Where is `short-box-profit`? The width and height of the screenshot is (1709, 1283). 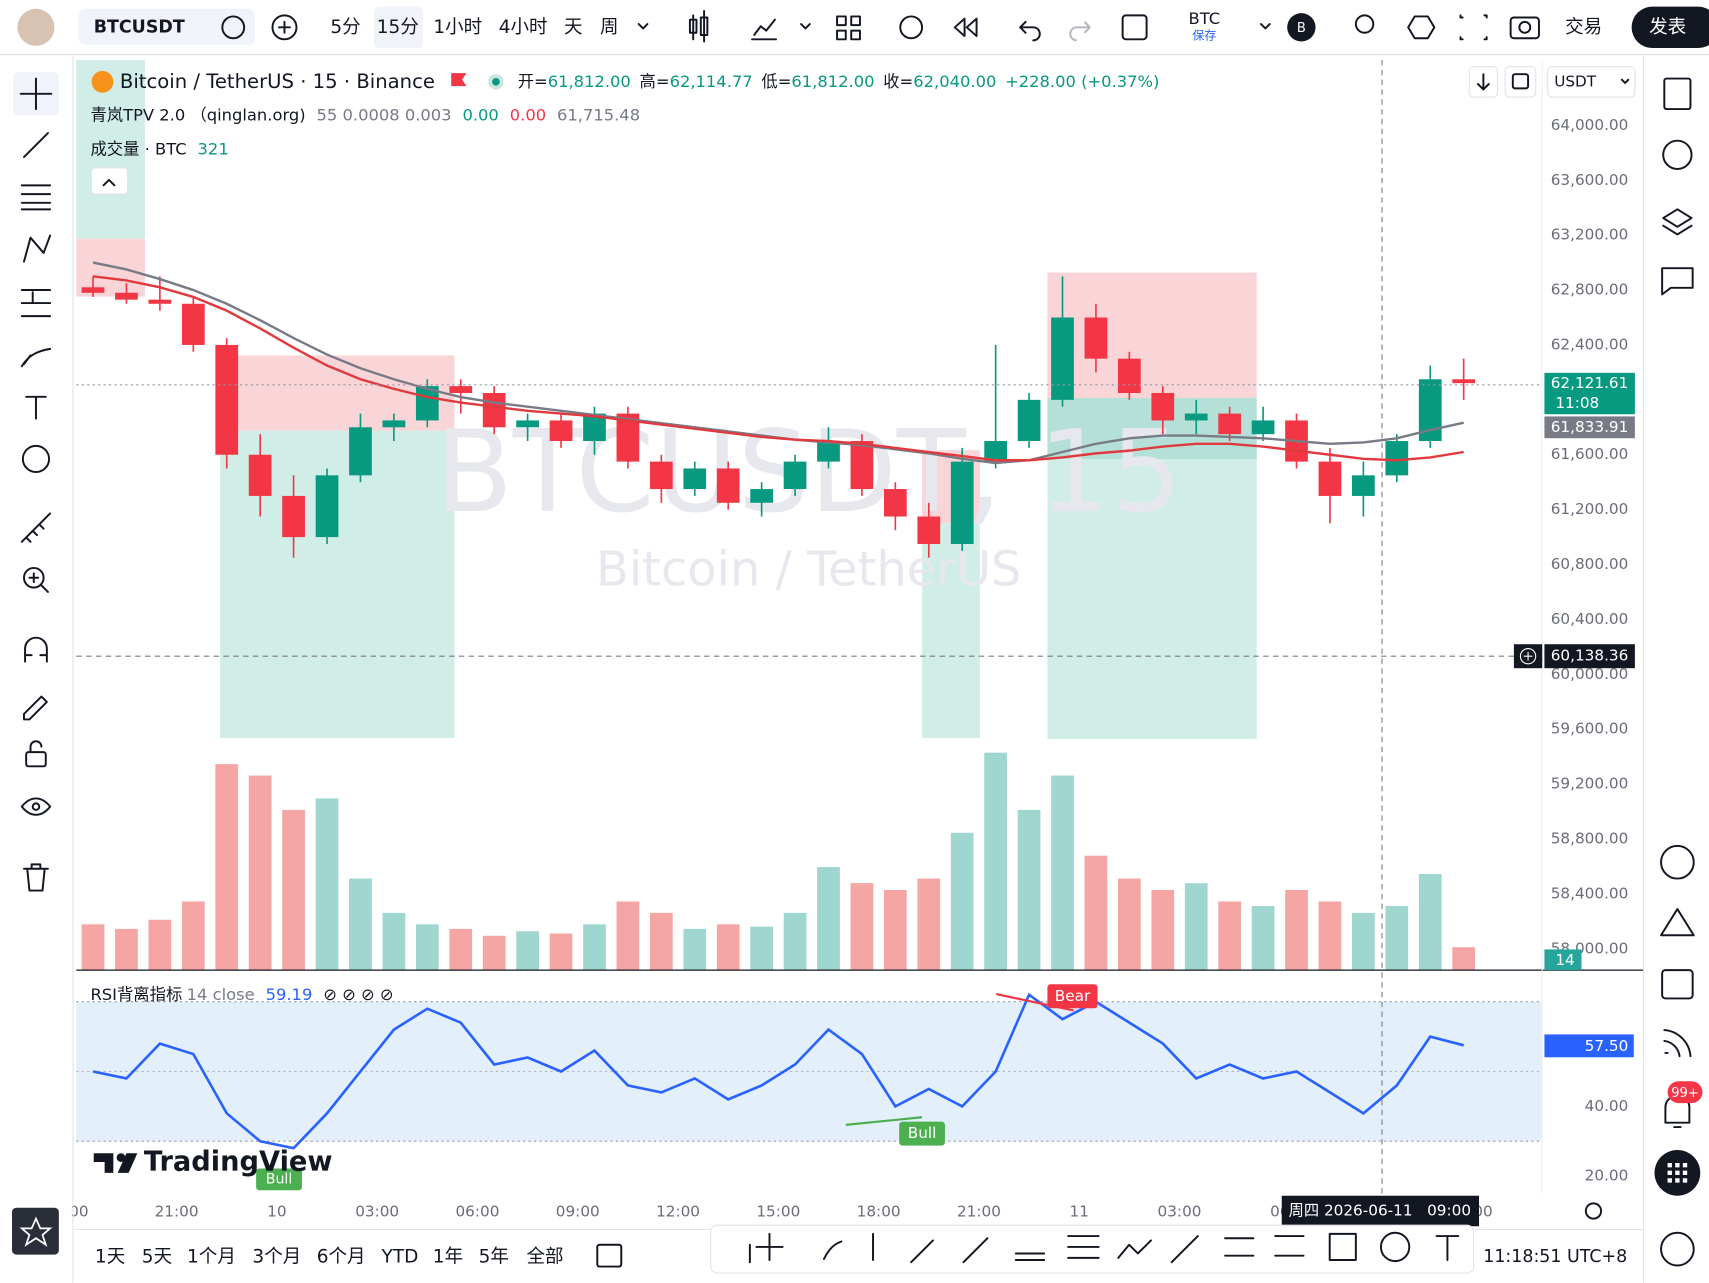 short-box-profit is located at coordinates (951, 630).